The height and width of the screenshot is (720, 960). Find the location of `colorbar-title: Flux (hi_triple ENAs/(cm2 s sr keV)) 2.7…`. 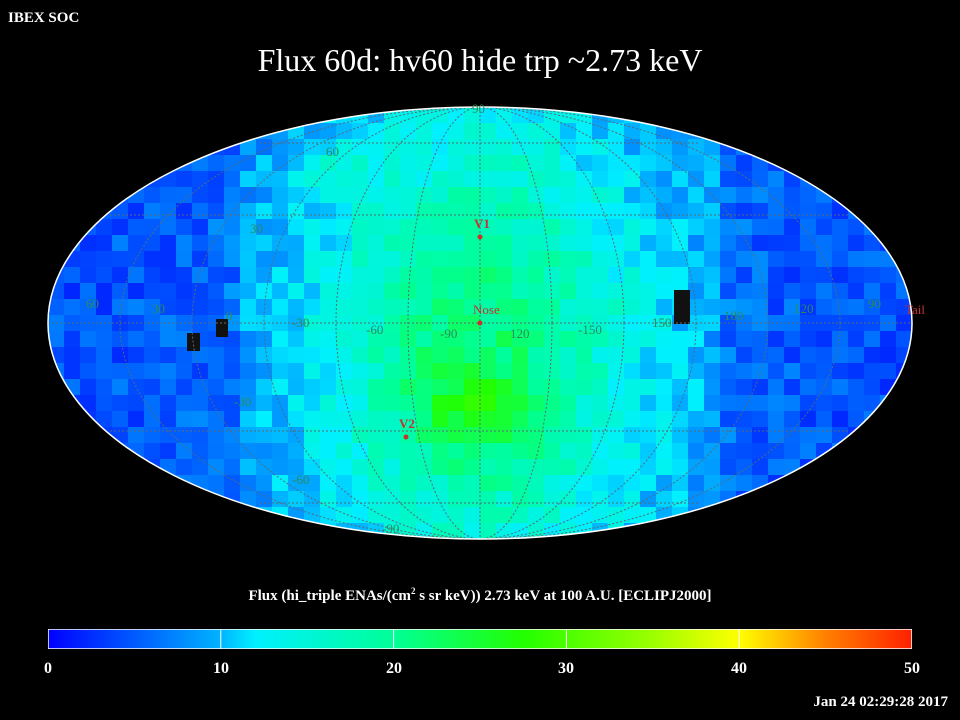

colorbar-title: Flux (hi_triple ENAs/(cm2 s sr keV)) 2.7… is located at coordinates (480, 595).